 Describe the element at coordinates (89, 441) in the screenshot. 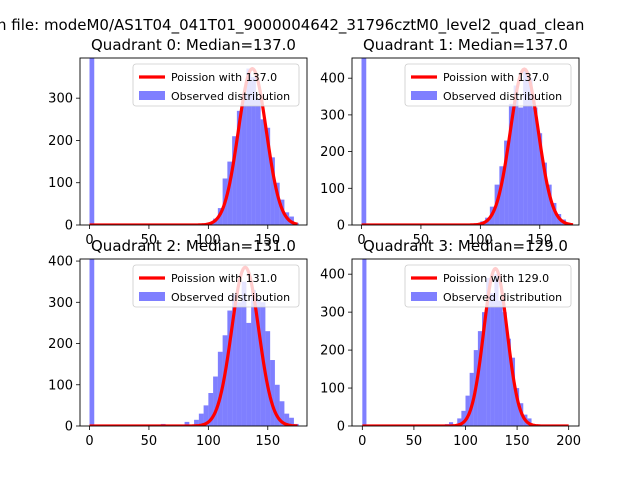

I see `q2-x-tick-label: 0` at that location.